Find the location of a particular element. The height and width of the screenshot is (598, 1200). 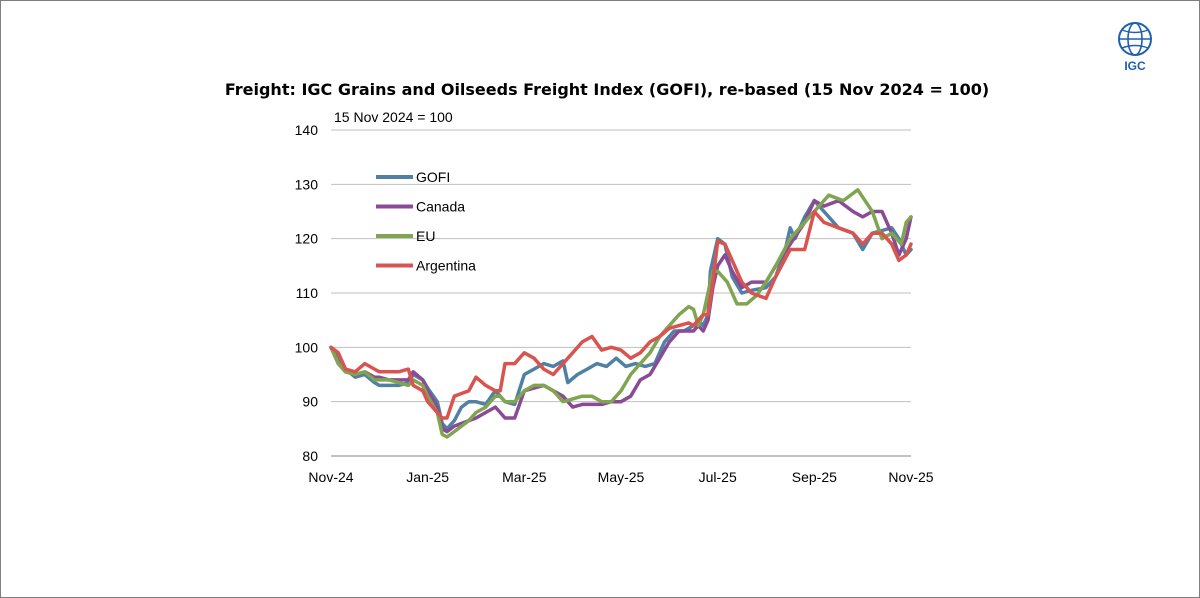

y-tick-label: 130 is located at coordinates (307, 184).